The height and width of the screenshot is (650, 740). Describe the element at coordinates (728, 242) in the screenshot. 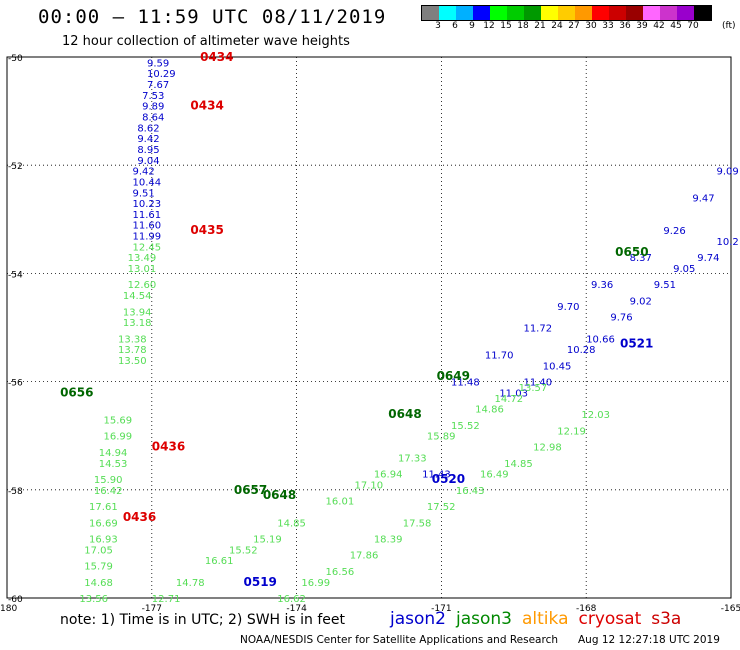

I see `data-label-jason2: 10.2` at that location.